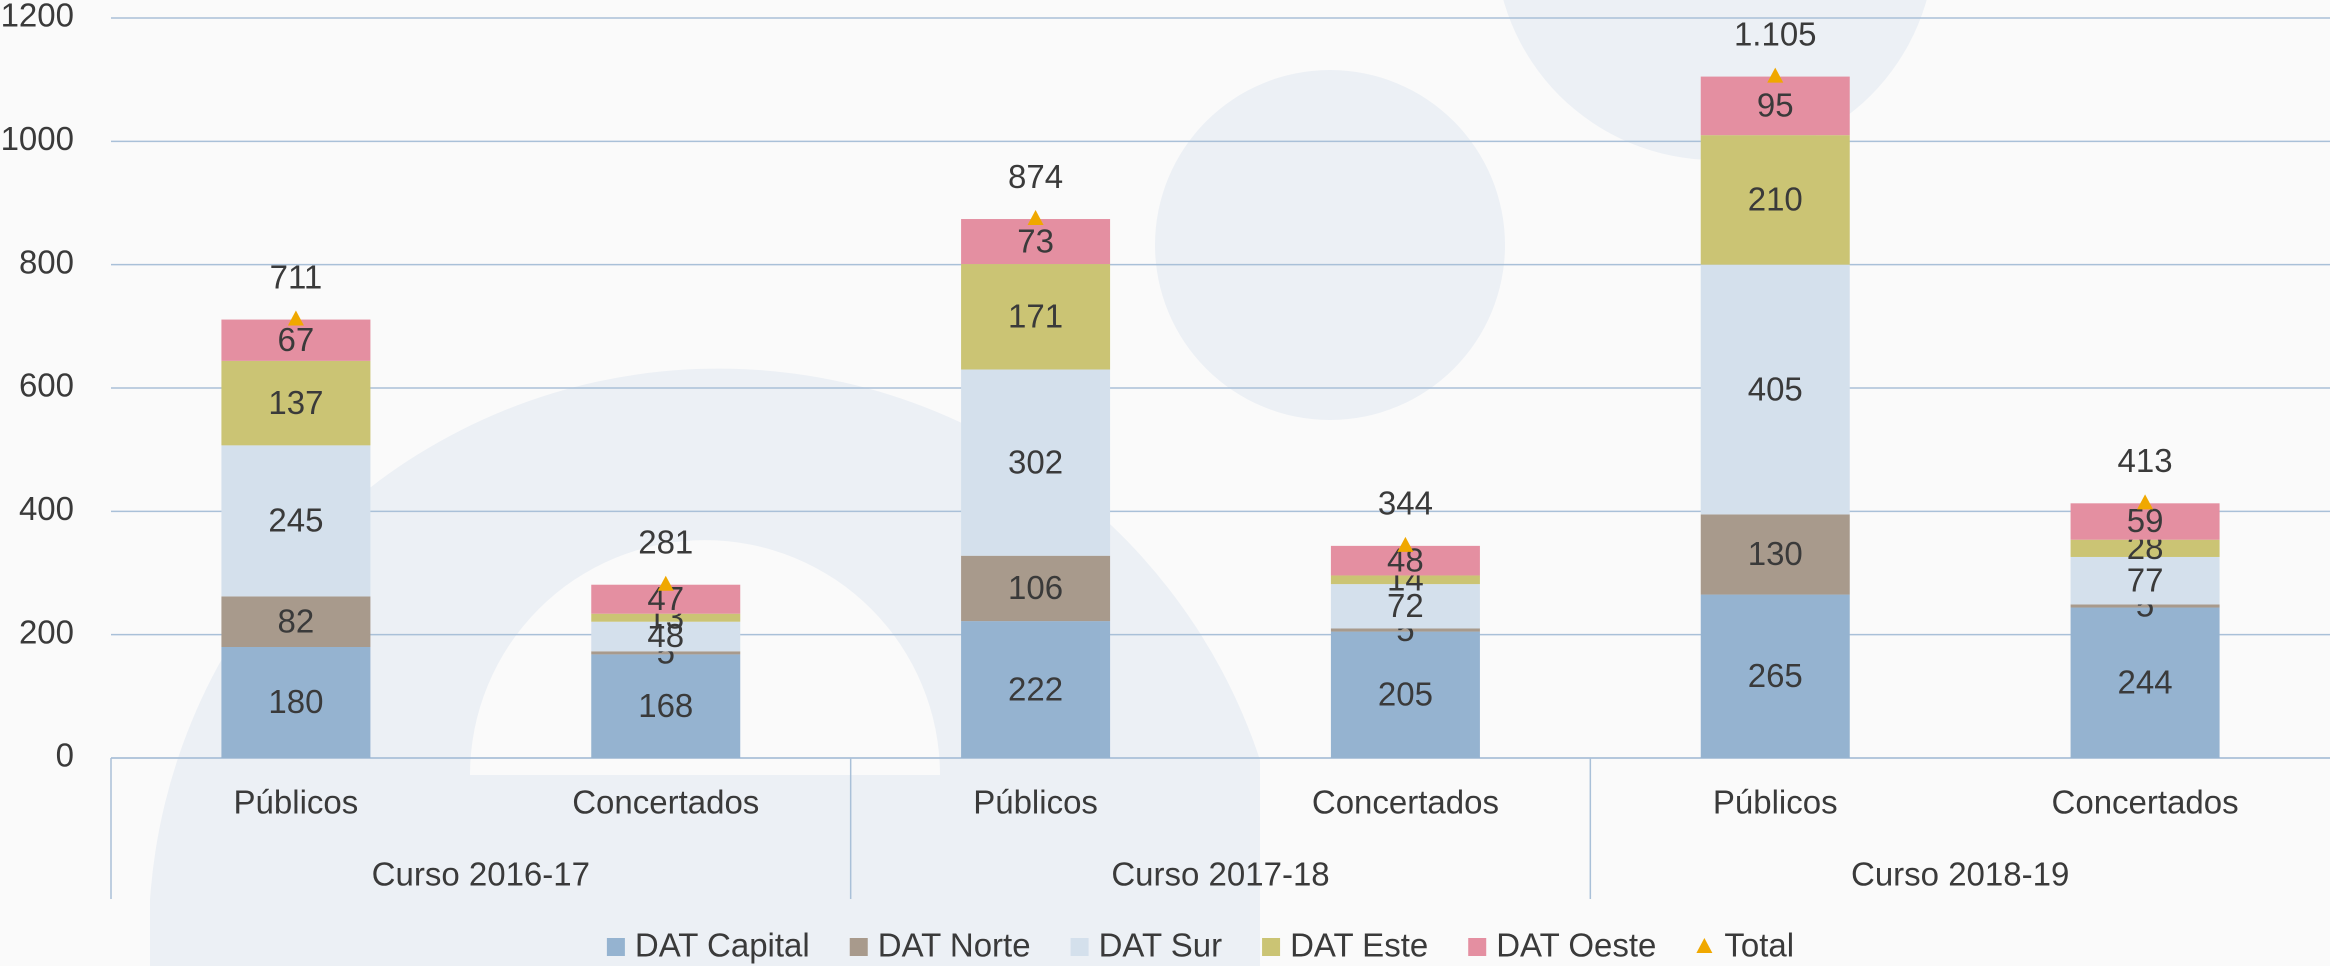 This screenshot has width=2330, height=966. Describe the element at coordinates (1359, 945) in the screenshot. I see `legend-label: DAT Este` at that location.